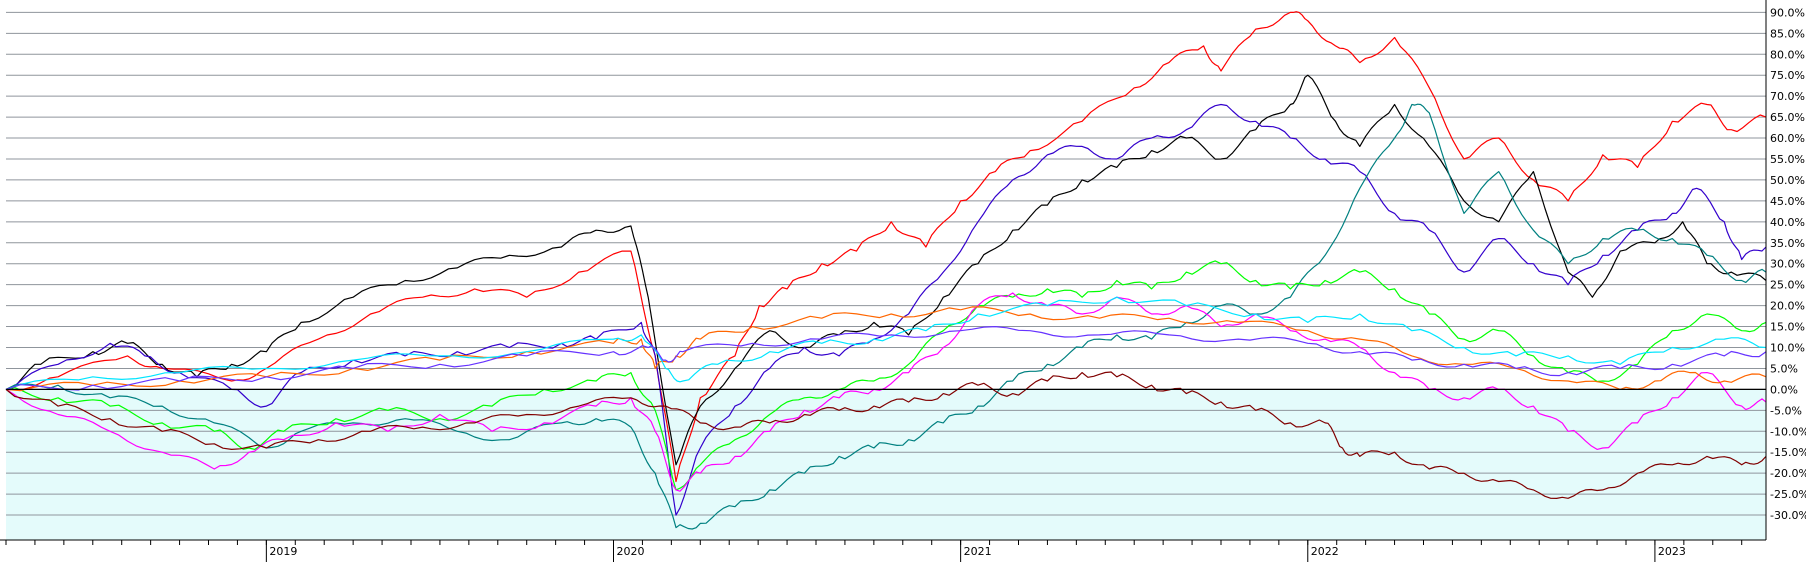 The image size is (1806, 562). What do you see at coordinates (1787, 159) in the screenshot?
I see `y-tick-label: 55.0%` at bounding box center [1787, 159].